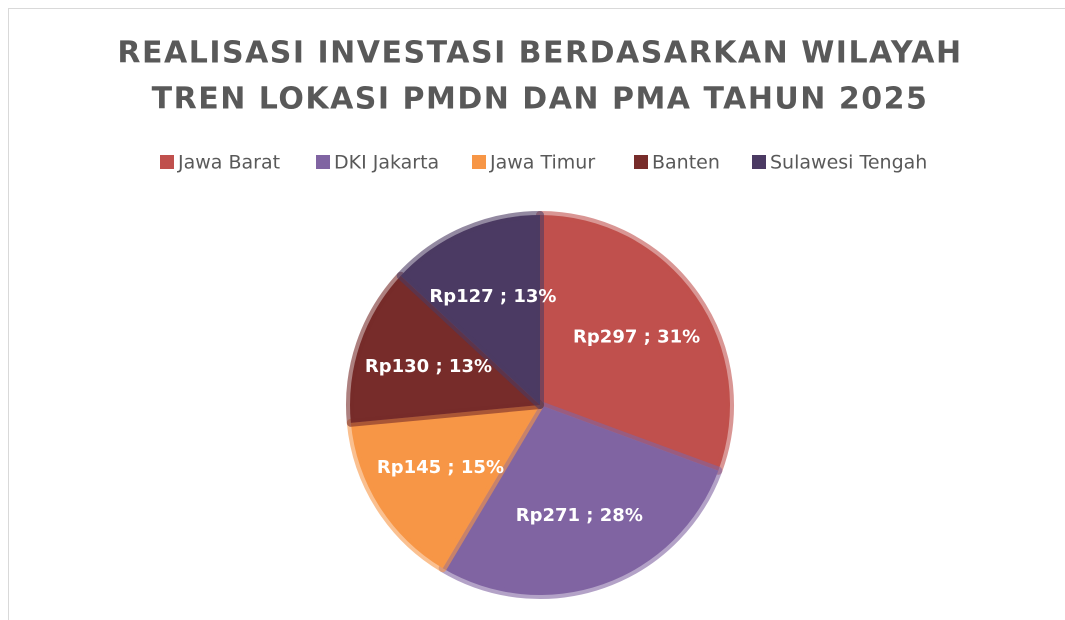  What do you see at coordinates (579, 515) in the screenshot?
I see `data-label: Rp271 ; 28%` at bounding box center [579, 515].